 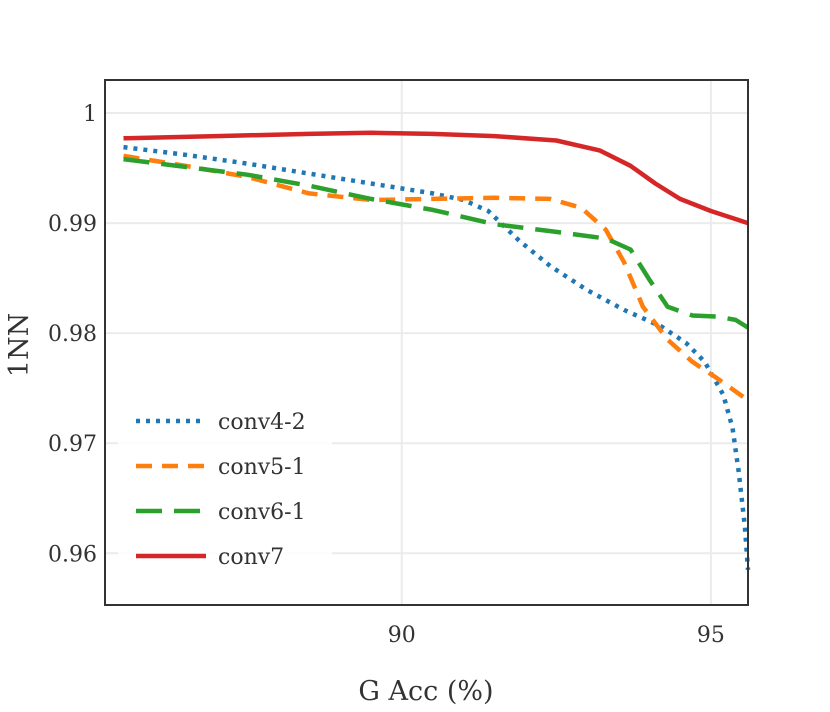 What do you see at coordinates (262, 512) in the screenshot?
I see `legend-label-conv6-1: conv6-1` at bounding box center [262, 512].